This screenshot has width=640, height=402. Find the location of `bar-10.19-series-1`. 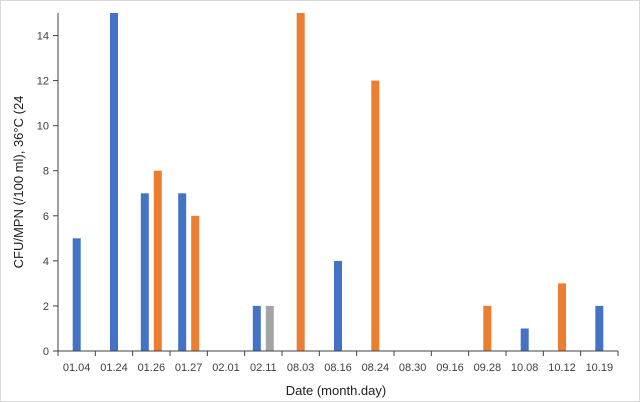

bar-10.19-series-1 is located at coordinates (599, 328).